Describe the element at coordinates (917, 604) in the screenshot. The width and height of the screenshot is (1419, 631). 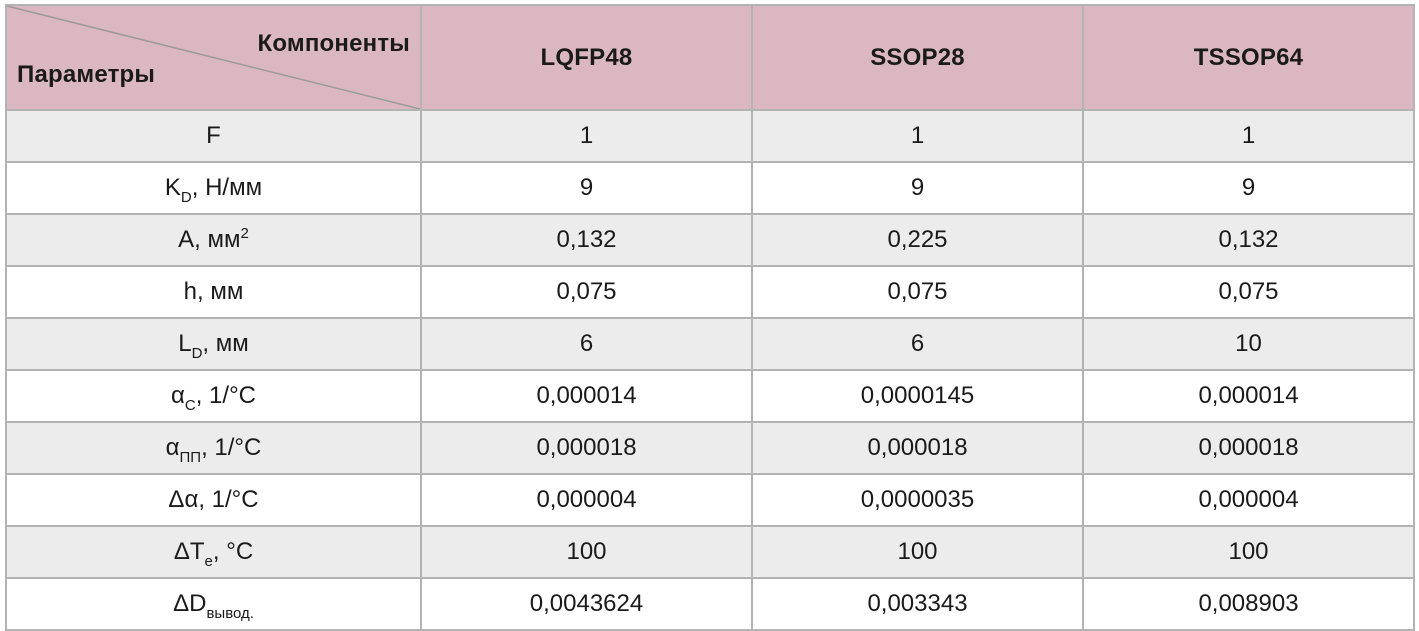
I see `value-cell: 0,003343` at that location.